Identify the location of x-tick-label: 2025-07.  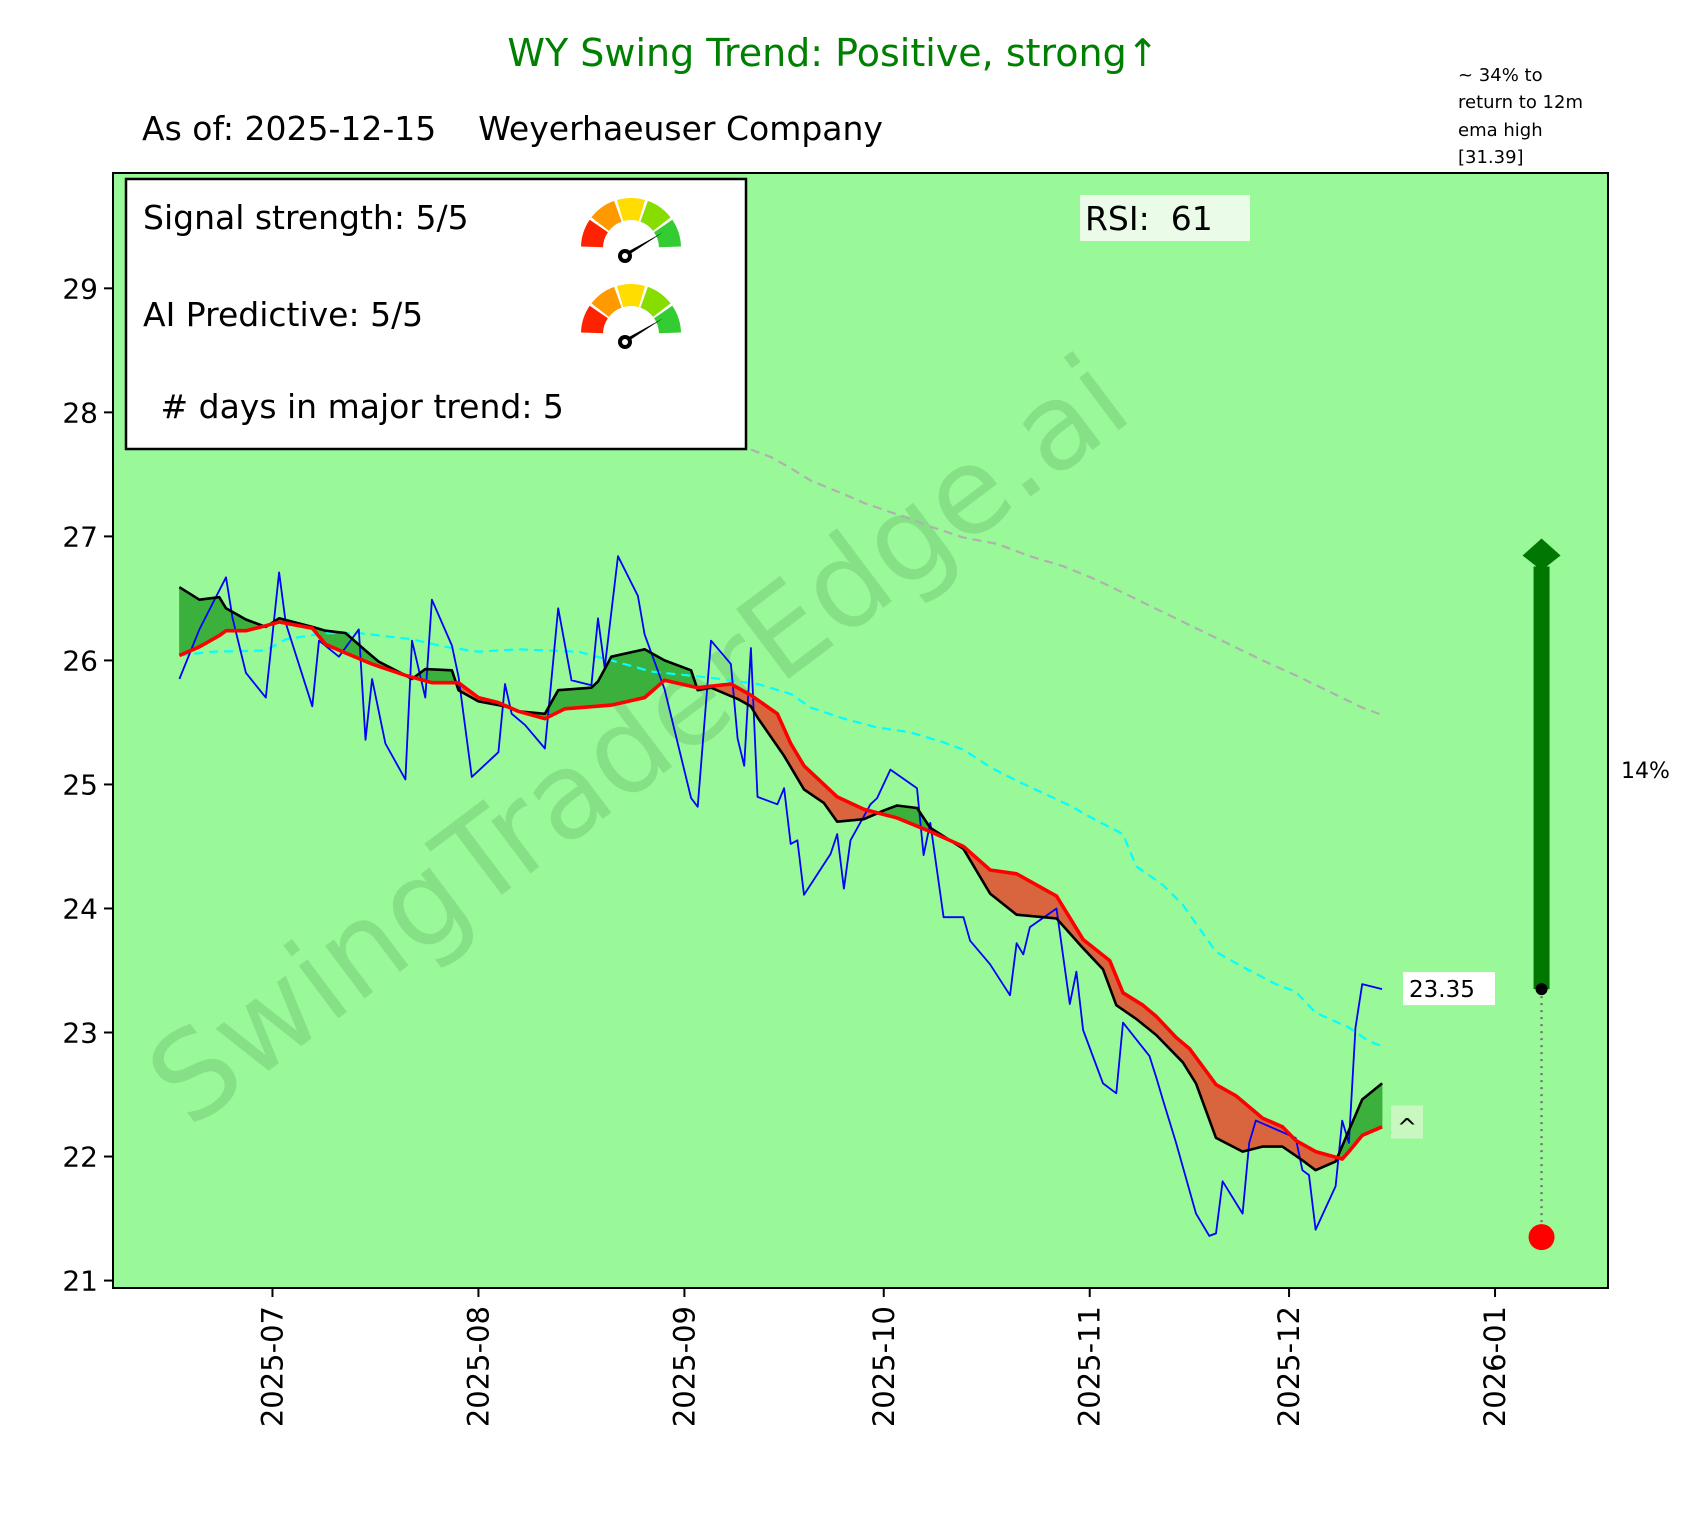
(272, 1366).